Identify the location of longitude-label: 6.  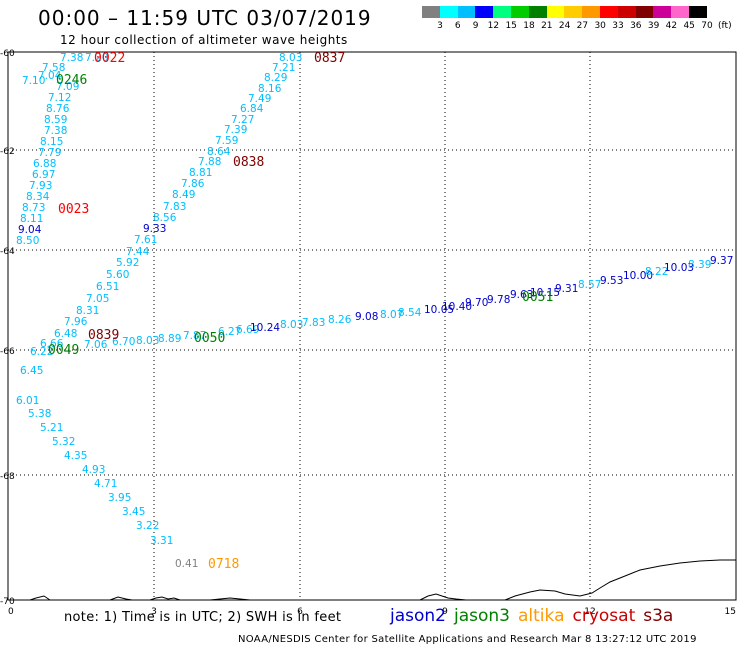
(300, 612).